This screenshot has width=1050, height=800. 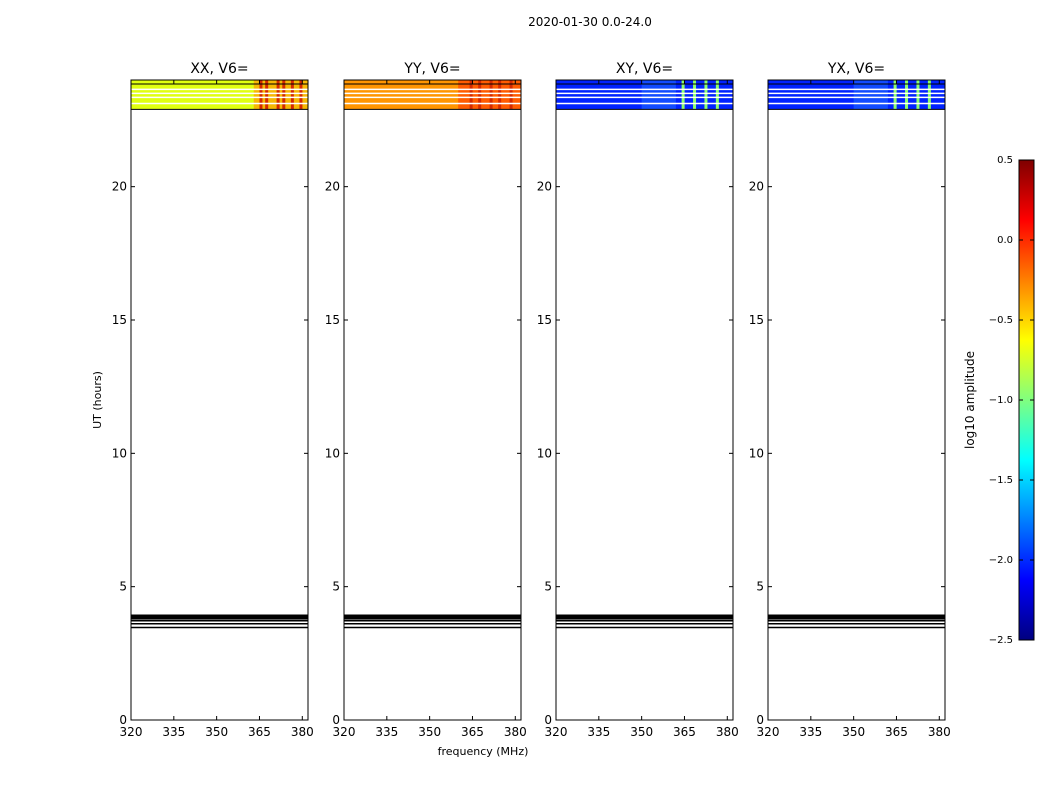 I want to click on colorbar-tick-label: −0.5, so click(x=1001, y=320).